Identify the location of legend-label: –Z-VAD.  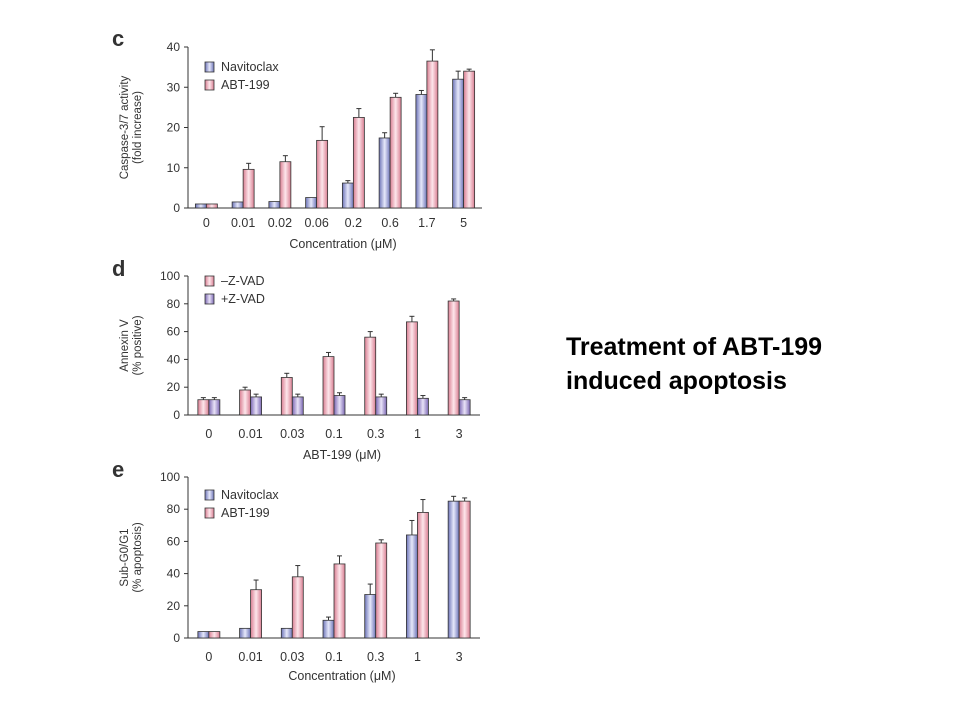
(243, 281).